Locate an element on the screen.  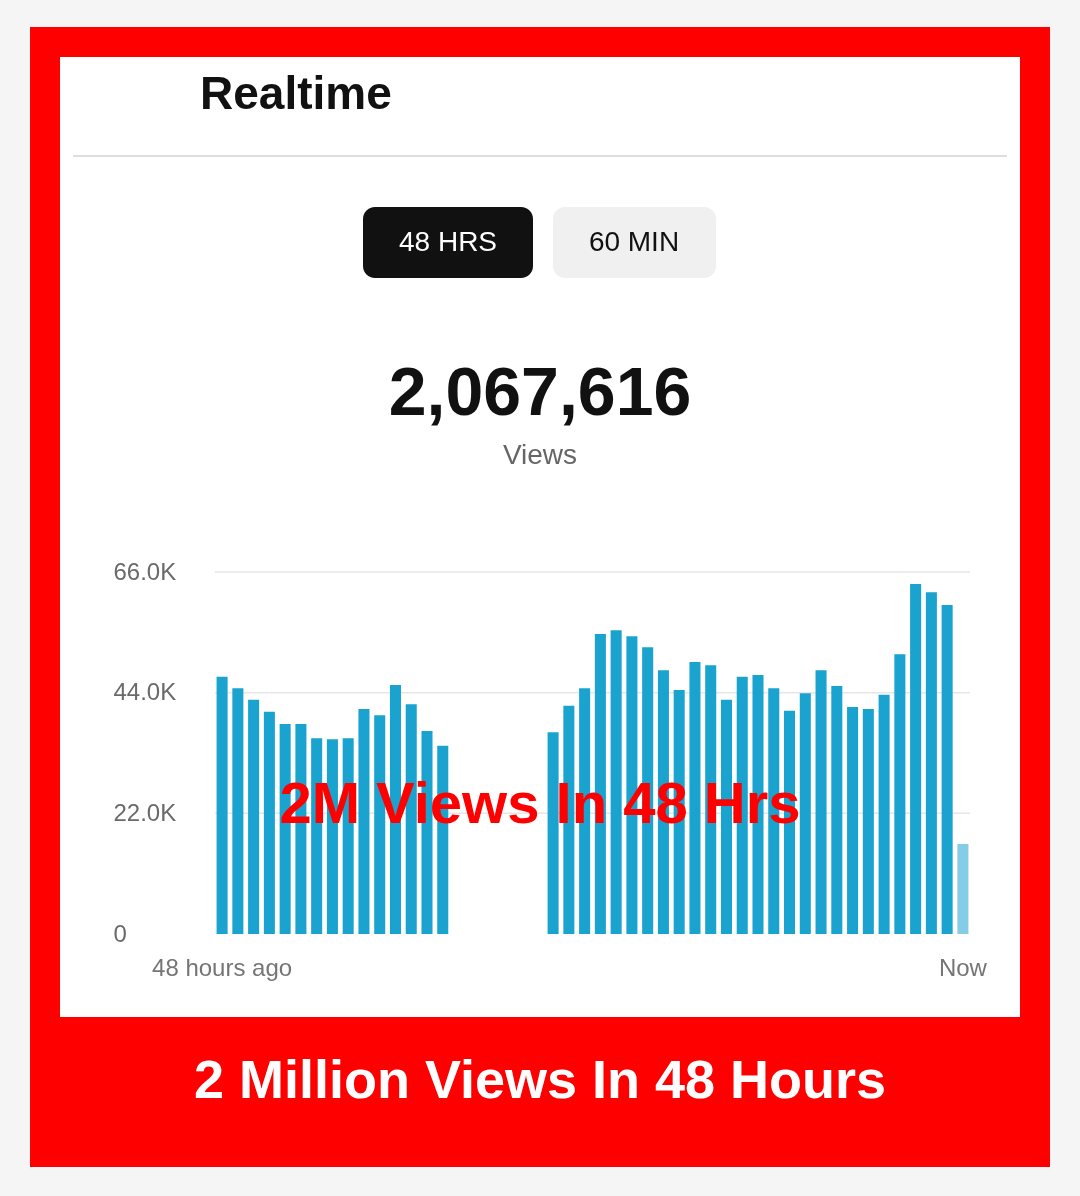
text: 2 Million Views In 48 Hours is located at coordinates (540, 1079).